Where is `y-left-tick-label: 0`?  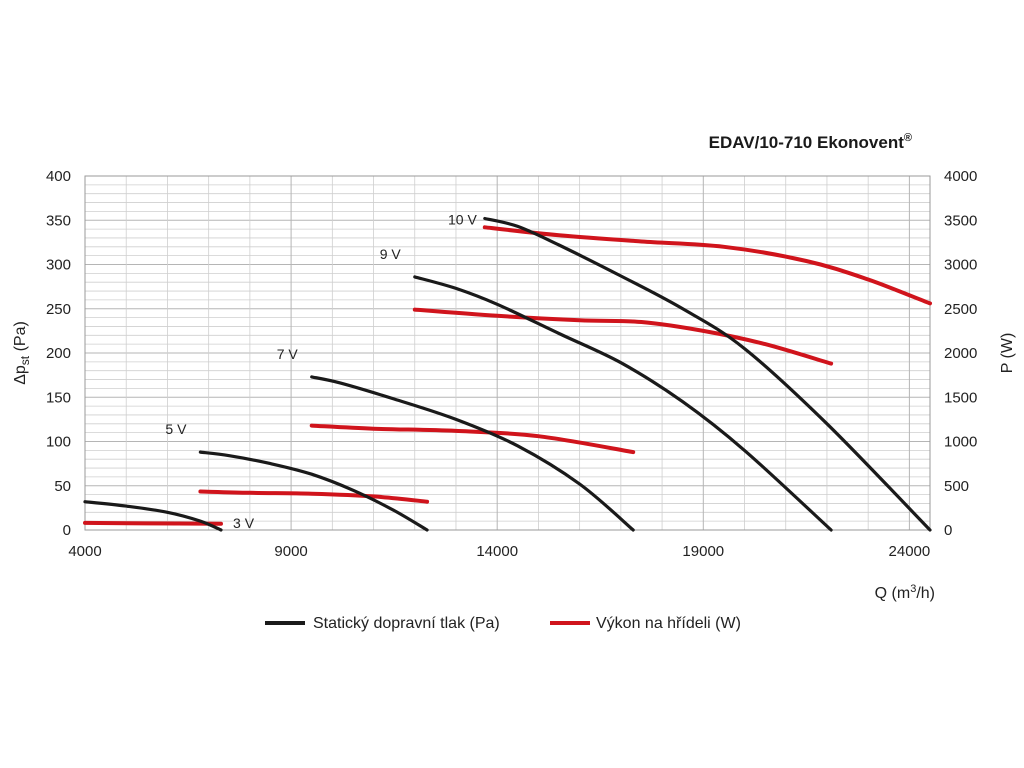
y-left-tick-label: 0 is located at coordinates (67, 530).